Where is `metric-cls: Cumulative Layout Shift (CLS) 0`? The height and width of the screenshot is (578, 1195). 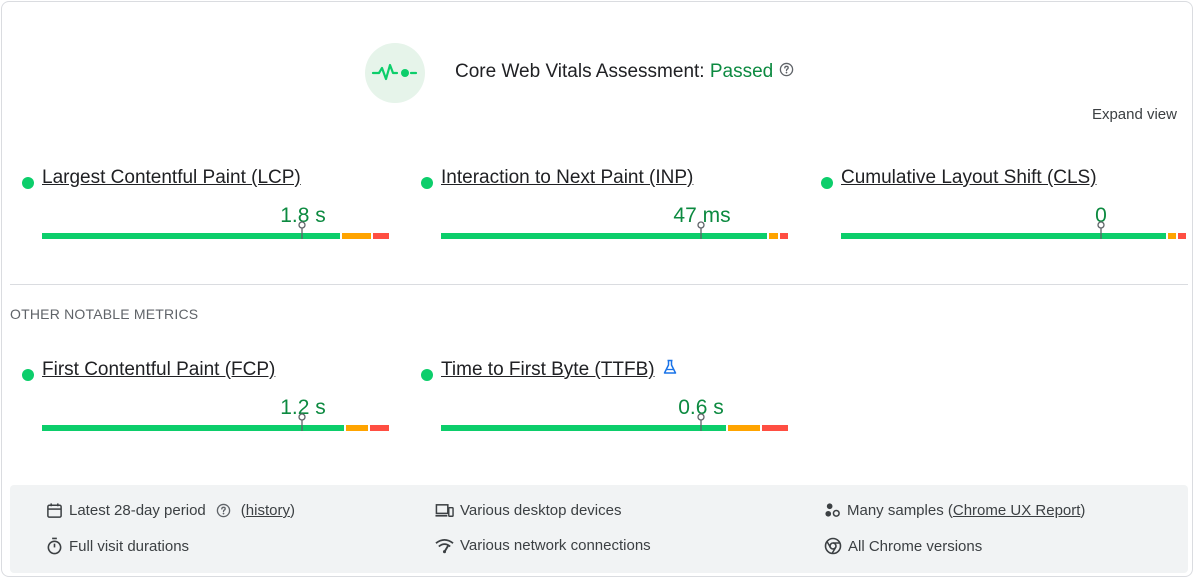 metric-cls: Cumulative Layout Shift (CLS) 0 is located at coordinates (1003, 207).